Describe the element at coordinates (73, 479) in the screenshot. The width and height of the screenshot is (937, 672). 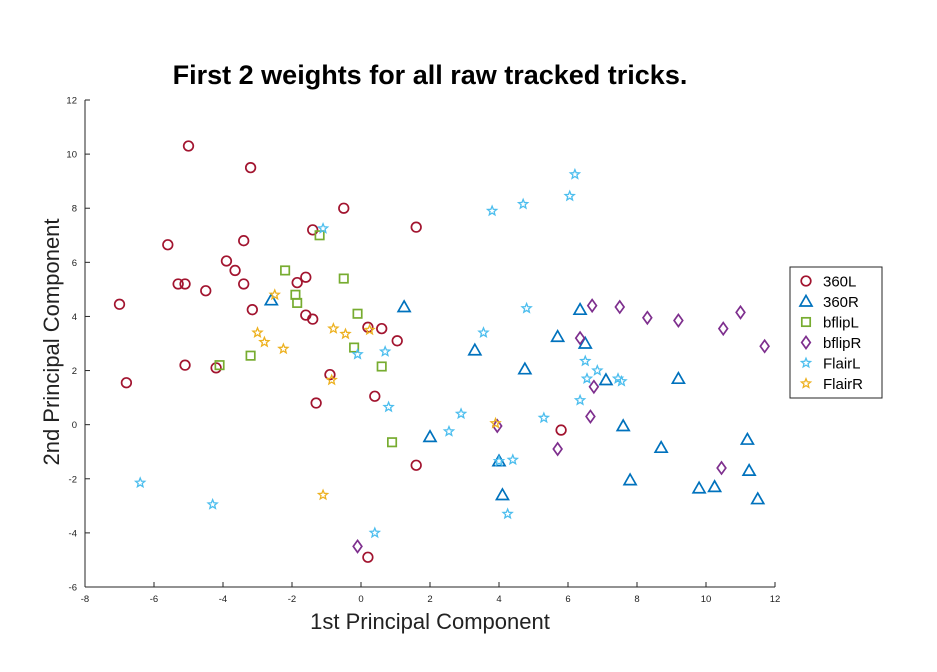
I see `y-tick-label: -2` at that location.